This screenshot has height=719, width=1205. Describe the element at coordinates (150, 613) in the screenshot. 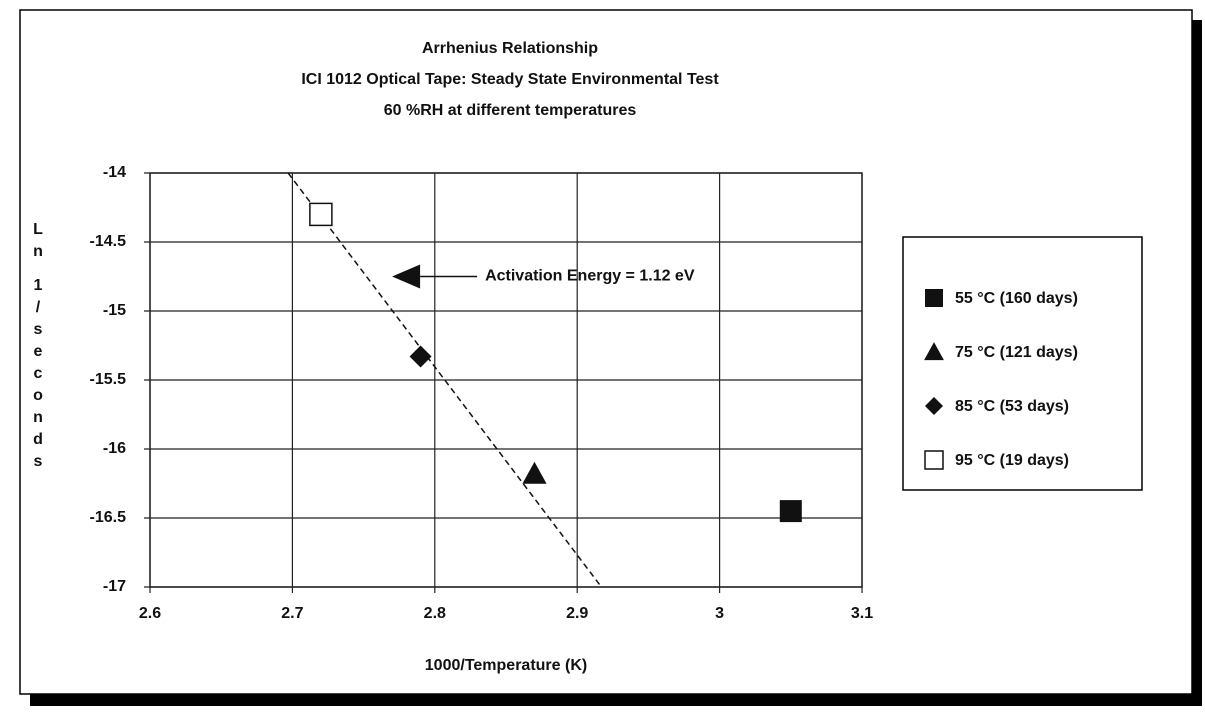

I see `x-tick-label: 2.6` at that location.